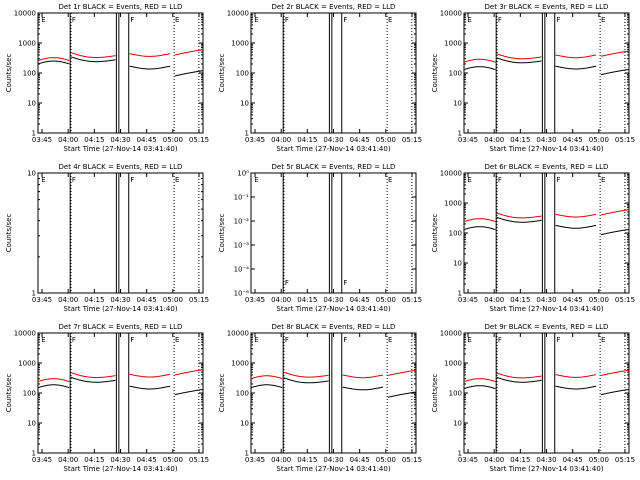  What do you see at coordinates (242, 270) in the screenshot?
I see `y-tick-label: 10⁻⁴` at bounding box center [242, 270].